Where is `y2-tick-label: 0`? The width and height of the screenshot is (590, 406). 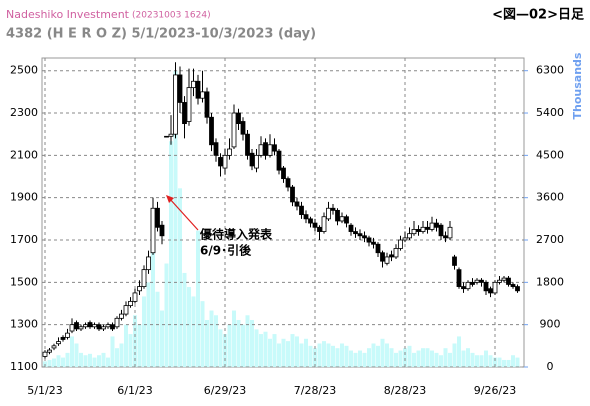
y2-tick-label: 0 is located at coordinates (550, 366).